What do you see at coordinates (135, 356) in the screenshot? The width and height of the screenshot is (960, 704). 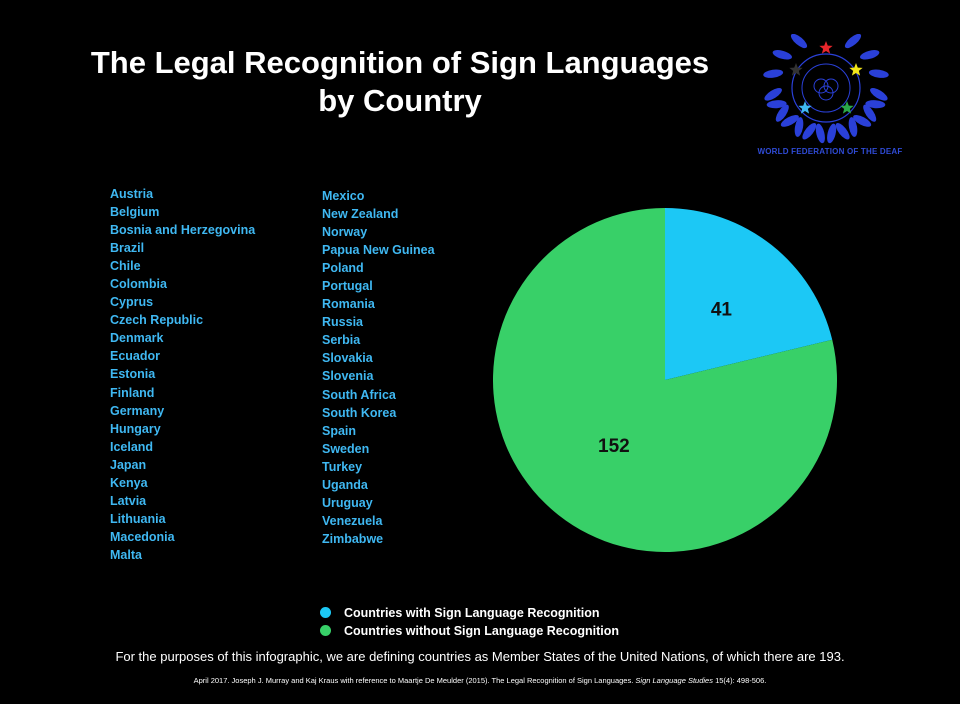 I see `country-item: Ecuador` at bounding box center [135, 356].